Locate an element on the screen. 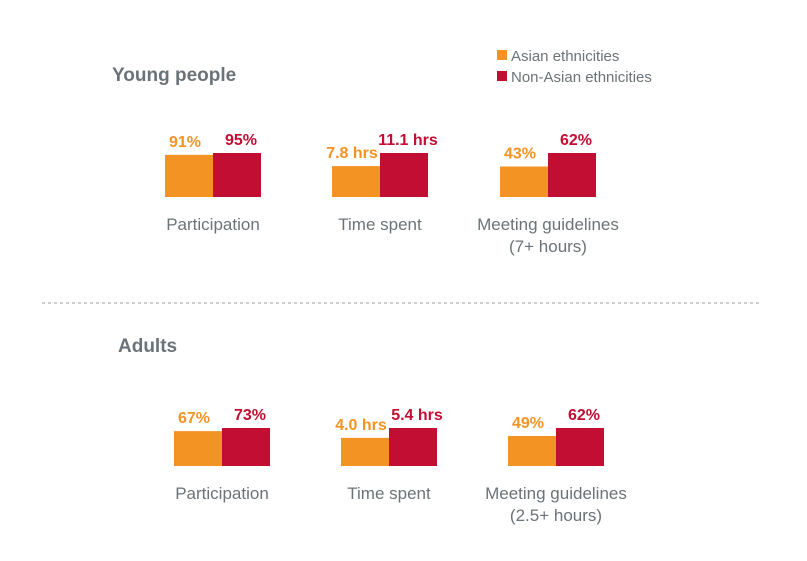  section-title-adults: Adults is located at coordinates (147, 346).